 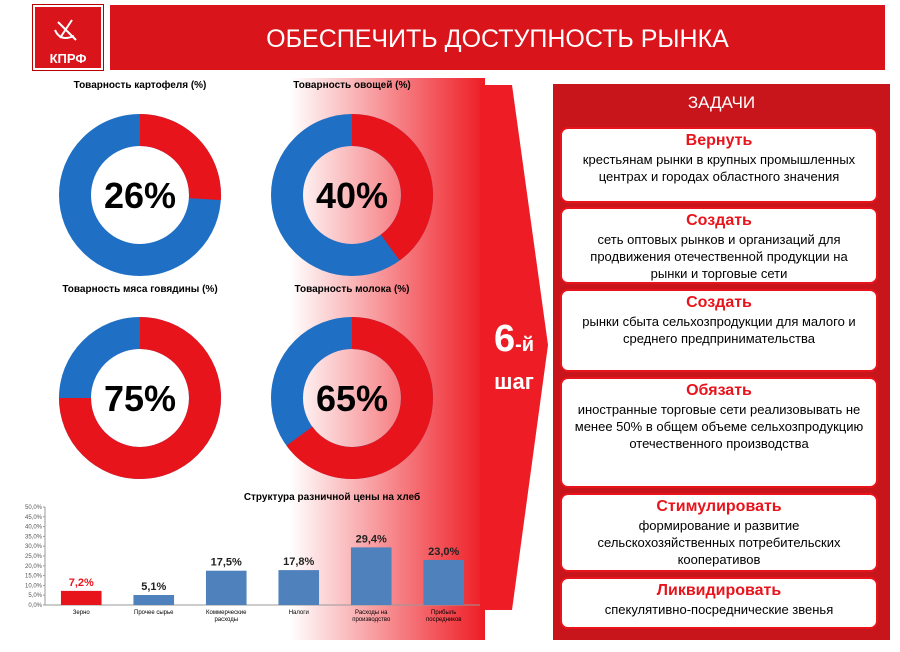 What do you see at coordinates (153, 587) in the screenshot?
I see `value-label: 5,1%` at bounding box center [153, 587].